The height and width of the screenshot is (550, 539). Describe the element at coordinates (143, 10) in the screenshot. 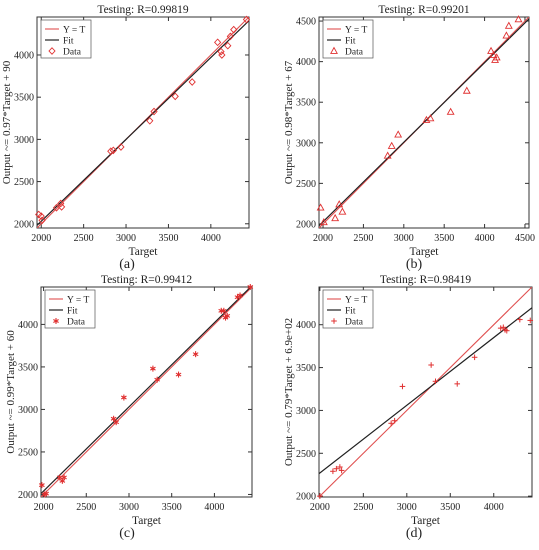

I see `chart-title: Testing: R=0.99819` at that location.